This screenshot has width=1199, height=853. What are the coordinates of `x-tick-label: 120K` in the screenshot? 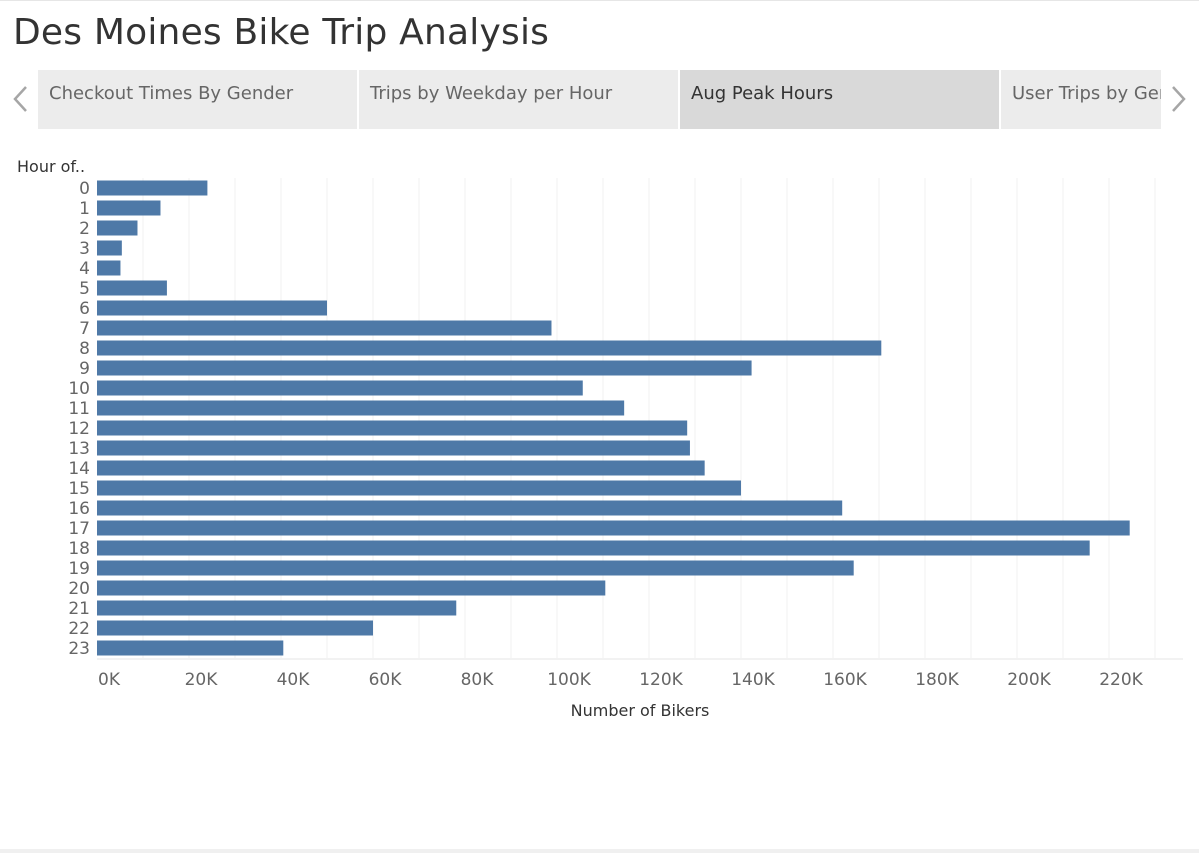 It's located at (661, 680).